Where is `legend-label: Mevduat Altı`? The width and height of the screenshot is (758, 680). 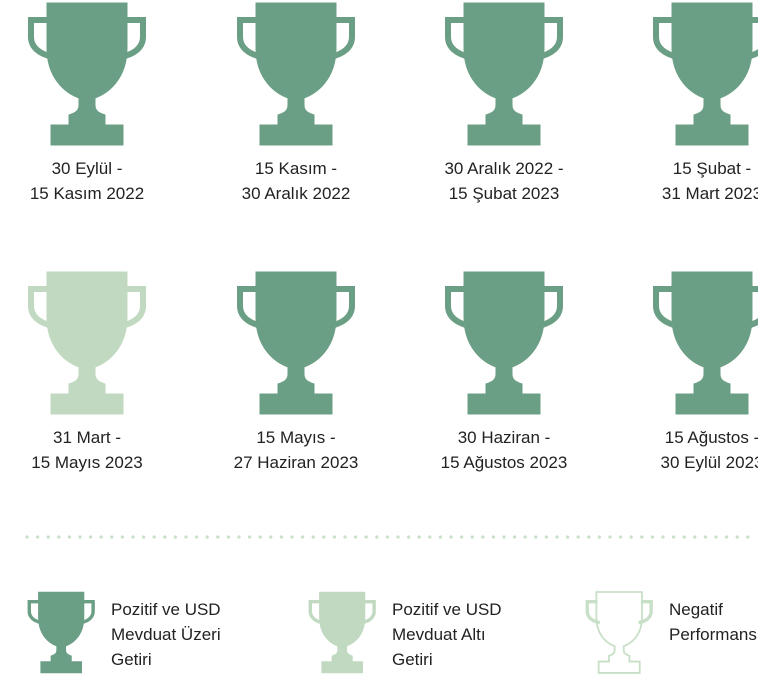
legend-label: Mevduat Altı is located at coordinates (439, 634).